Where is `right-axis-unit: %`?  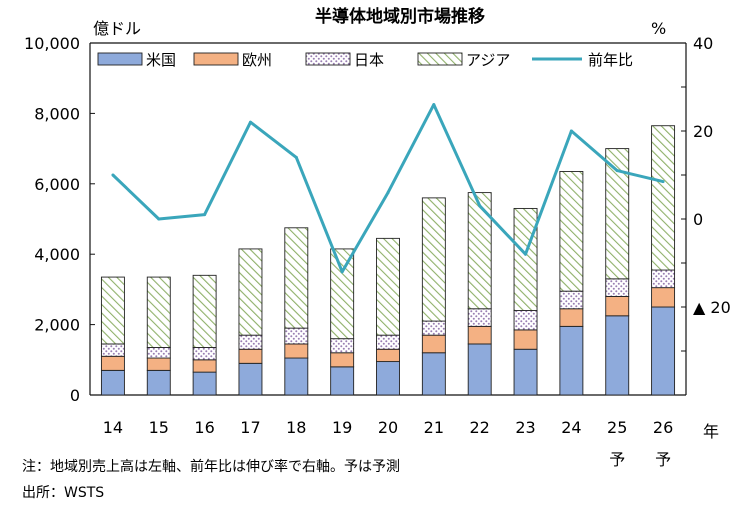 right-axis-unit: % is located at coordinates (658, 28).